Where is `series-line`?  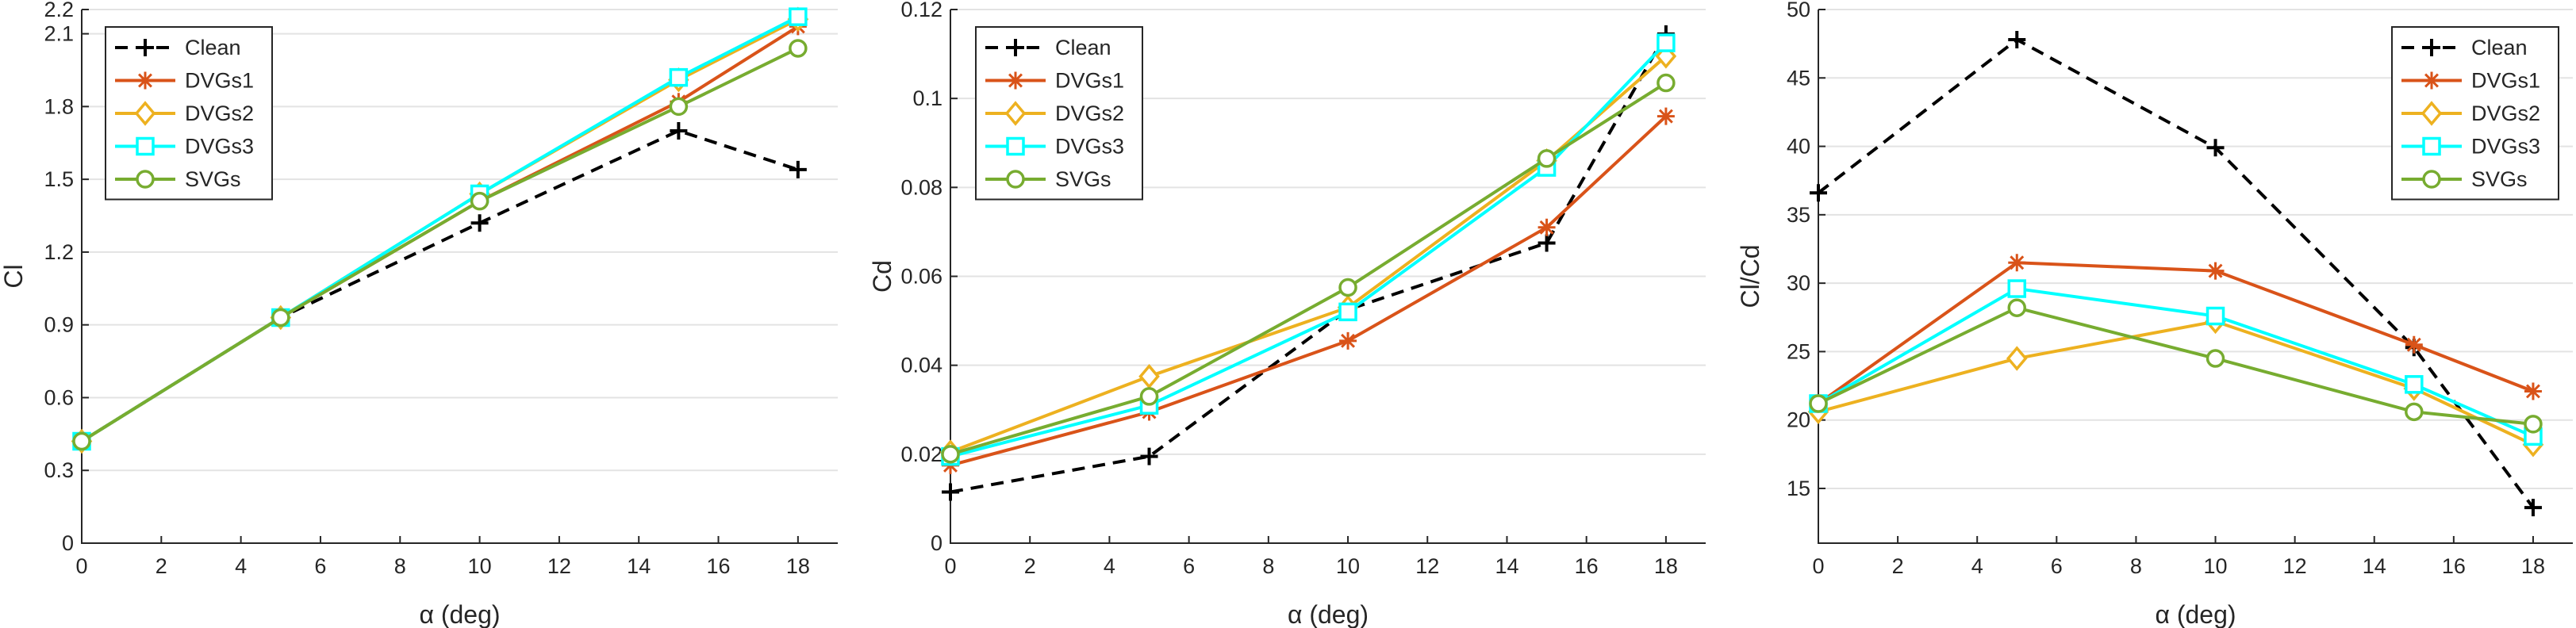 series-line is located at coordinates (2176, 366).